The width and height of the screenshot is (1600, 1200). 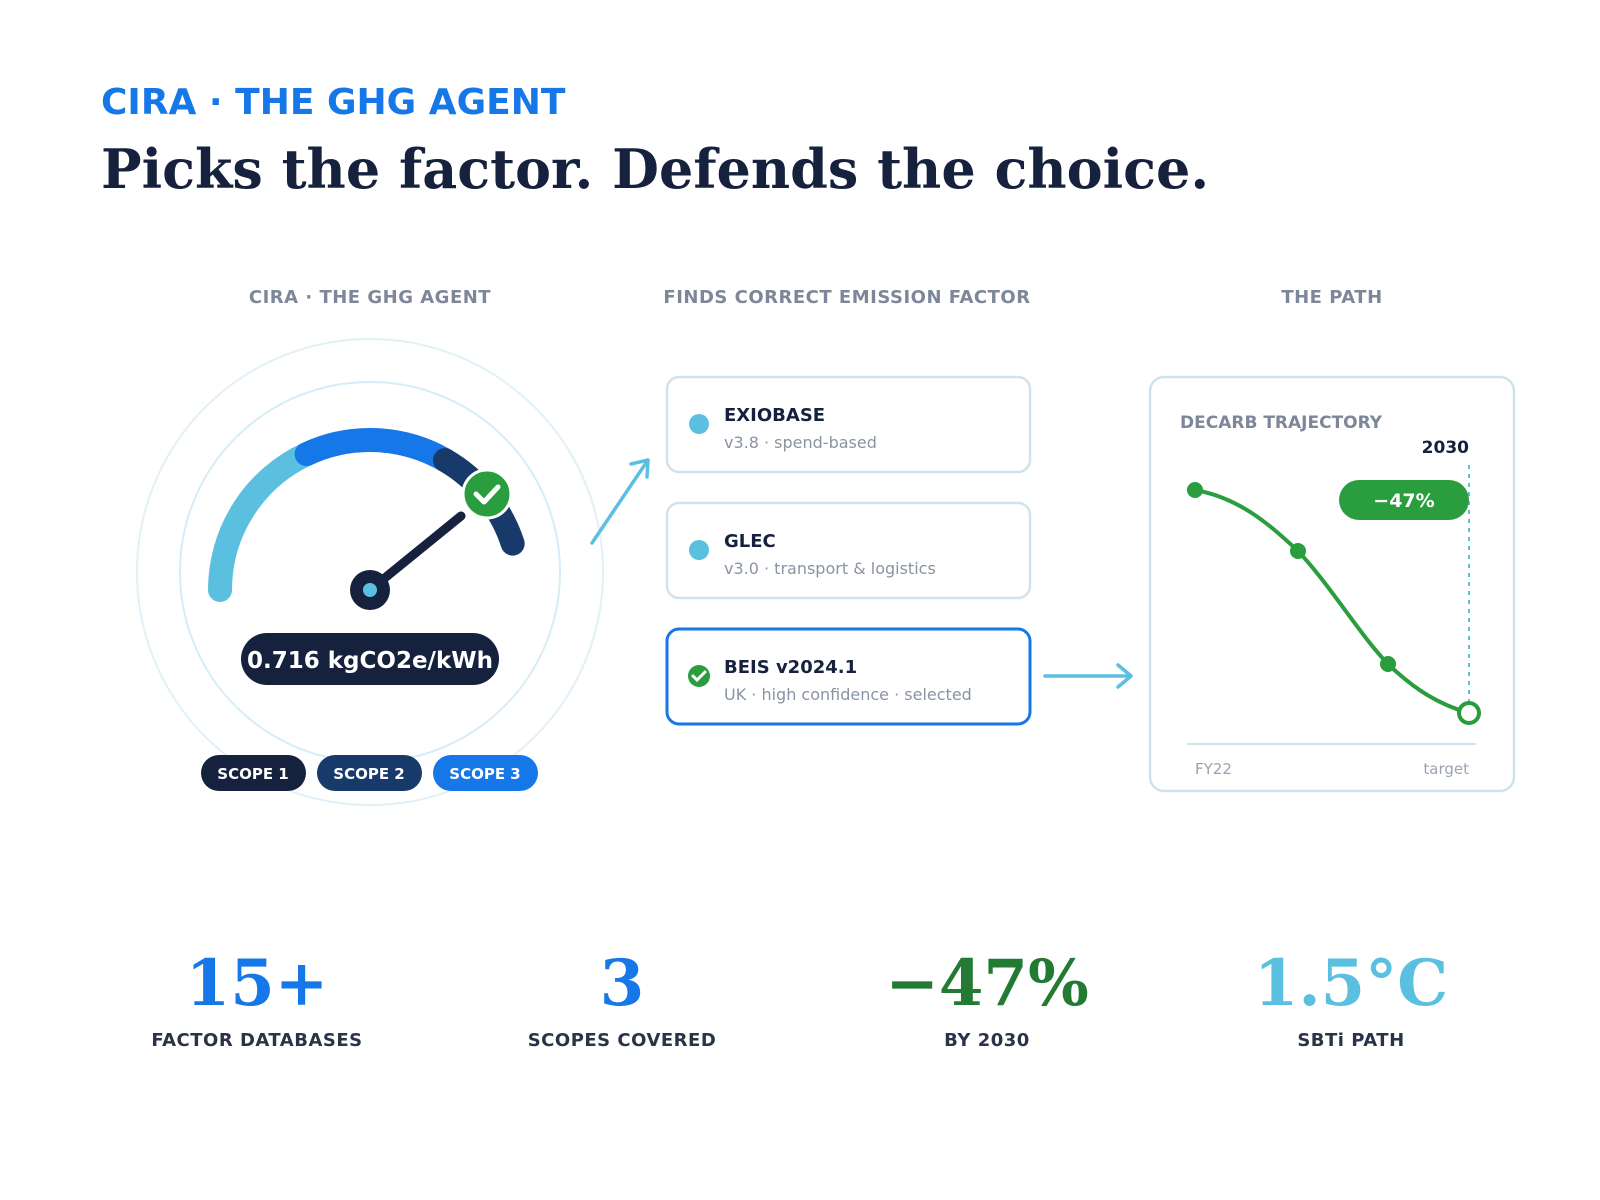 I want to click on headline: Picks the factor. Defends the choice., so click(x=655, y=169).